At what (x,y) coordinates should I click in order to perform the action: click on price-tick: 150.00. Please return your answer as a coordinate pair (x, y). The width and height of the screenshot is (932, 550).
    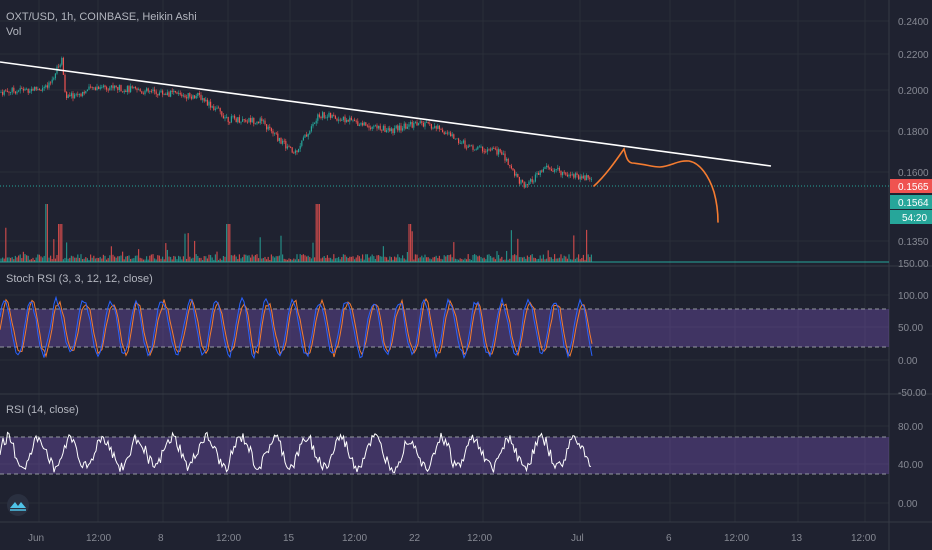
    Looking at the image, I should click on (913, 264).